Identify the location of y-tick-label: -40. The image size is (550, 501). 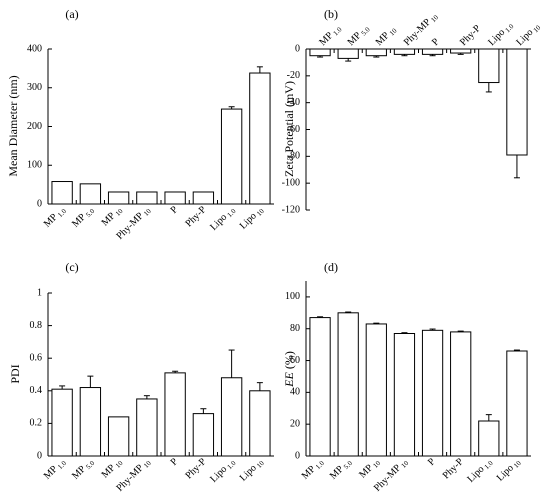
(293, 102).